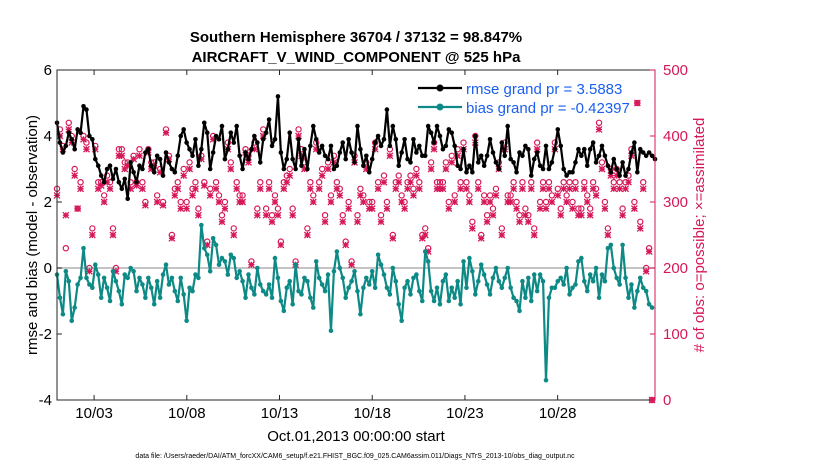 The height and width of the screenshot is (470, 830). What do you see at coordinates (544, 89) in the screenshot?
I see `legend-rmse-label: rmse grand pr = 3.5883` at bounding box center [544, 89].